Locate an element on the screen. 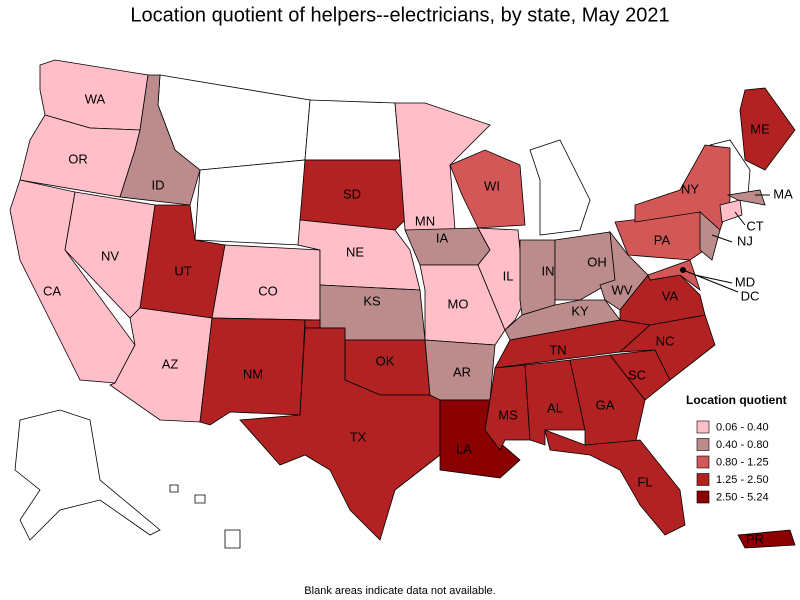 This screenshot has height=600, width=800. state-label: IN is located at coordinates (548, 270).